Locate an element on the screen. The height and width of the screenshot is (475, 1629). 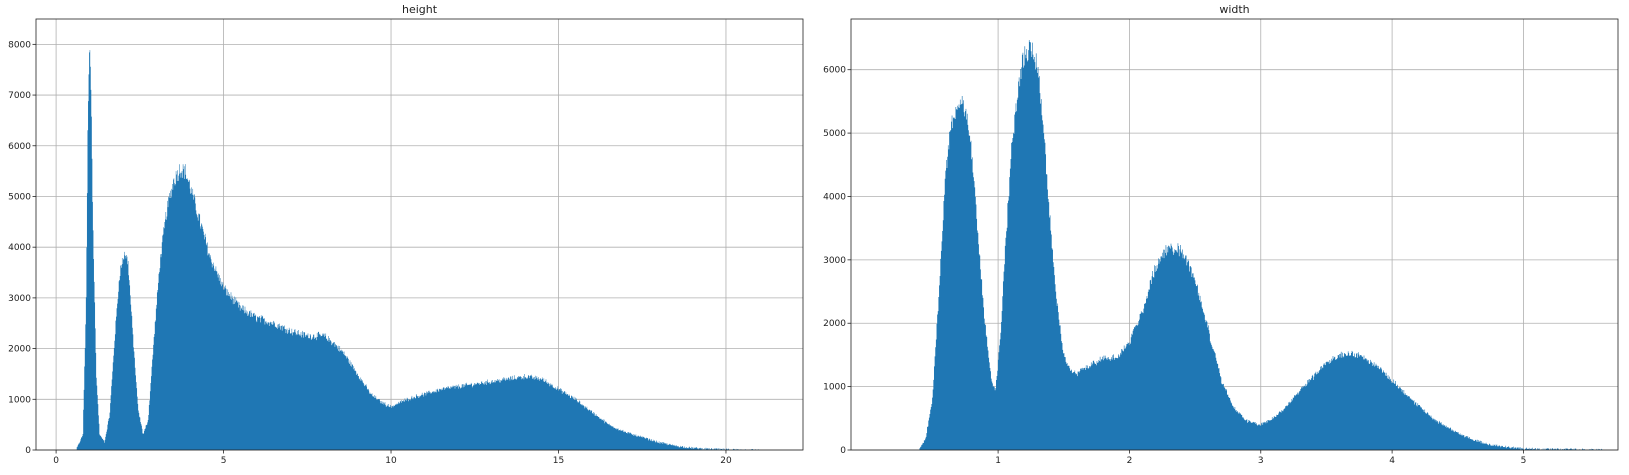
x-tick-label: 15 is located at coordinates (558, 461).